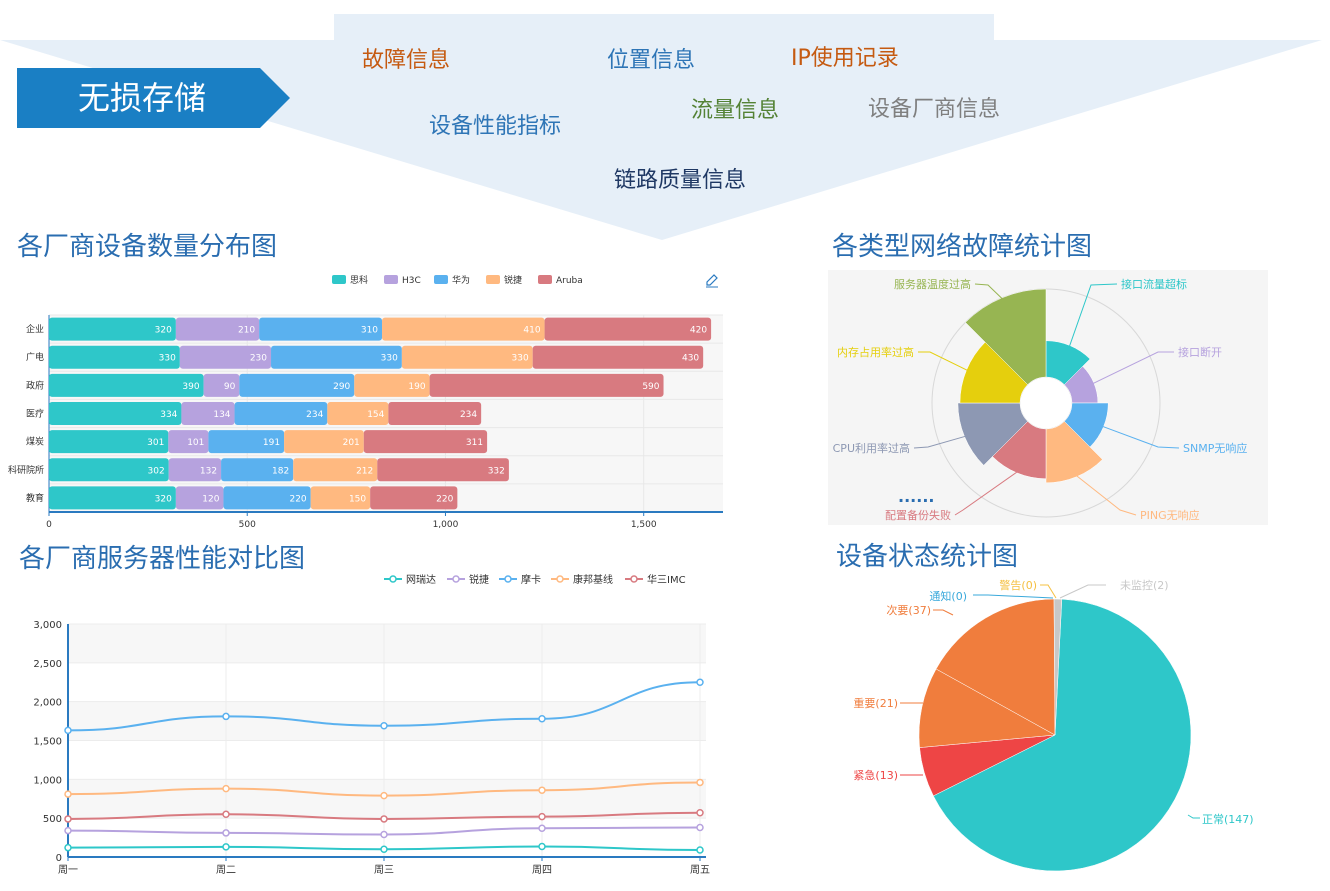 This screenshot has width=1330, height=891. I want to click on pie-slice, so click(995, 667).